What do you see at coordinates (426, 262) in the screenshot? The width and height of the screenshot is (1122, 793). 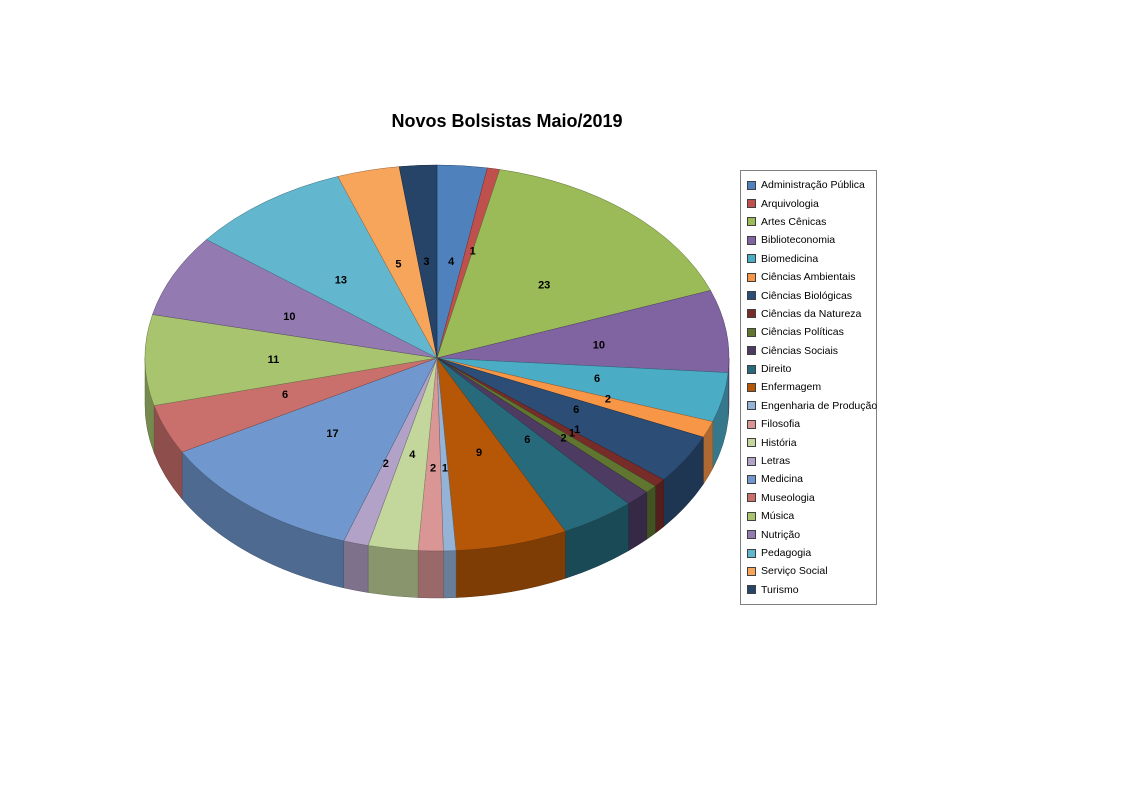 I see `slice-value-label: 3` at bounding box center [426, 262].